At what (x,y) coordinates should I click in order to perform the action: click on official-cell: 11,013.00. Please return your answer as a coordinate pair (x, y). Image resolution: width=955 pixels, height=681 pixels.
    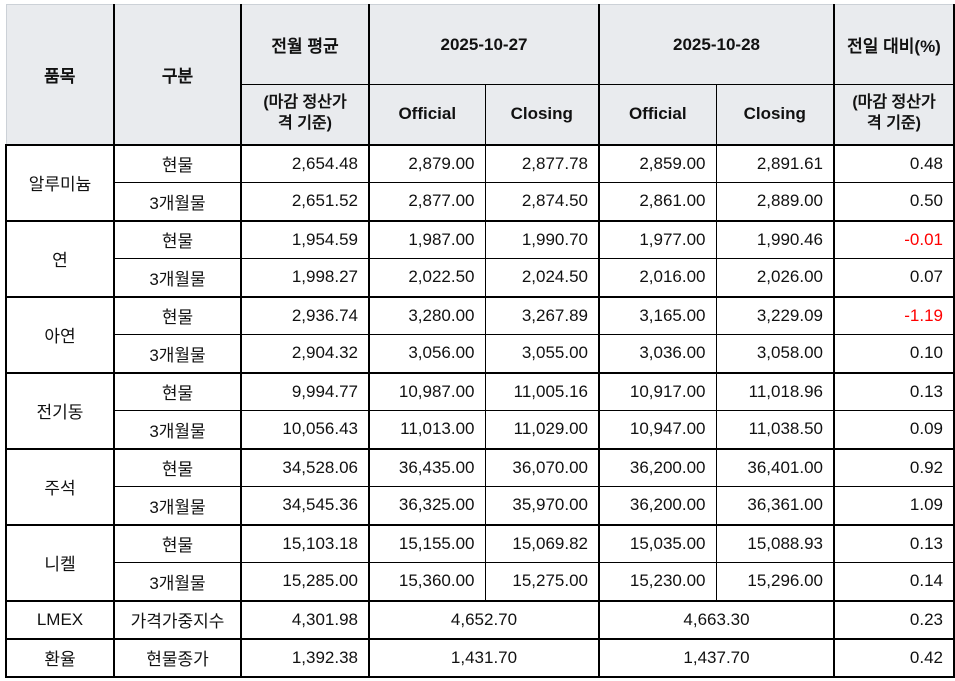
    Looking at the image, I should click on (427, 429).